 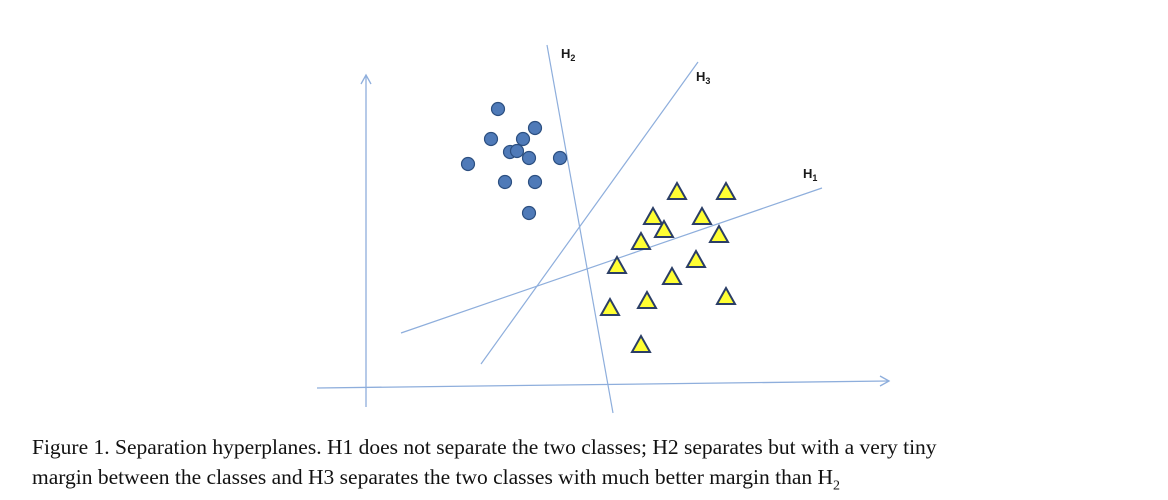 I want to click on label-h1: H1, so click(x=810, y=174).